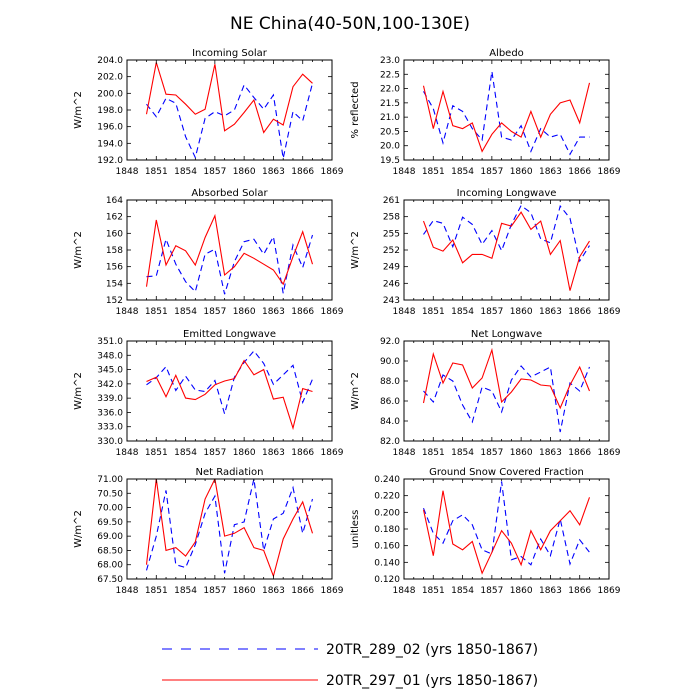 Image resolution: width=700 pixels, height=700 pixels. What do you see at coordinates (391, 234) in the screenshot?
I see `y-tick-label: 255` at bounding box center [391, 234].